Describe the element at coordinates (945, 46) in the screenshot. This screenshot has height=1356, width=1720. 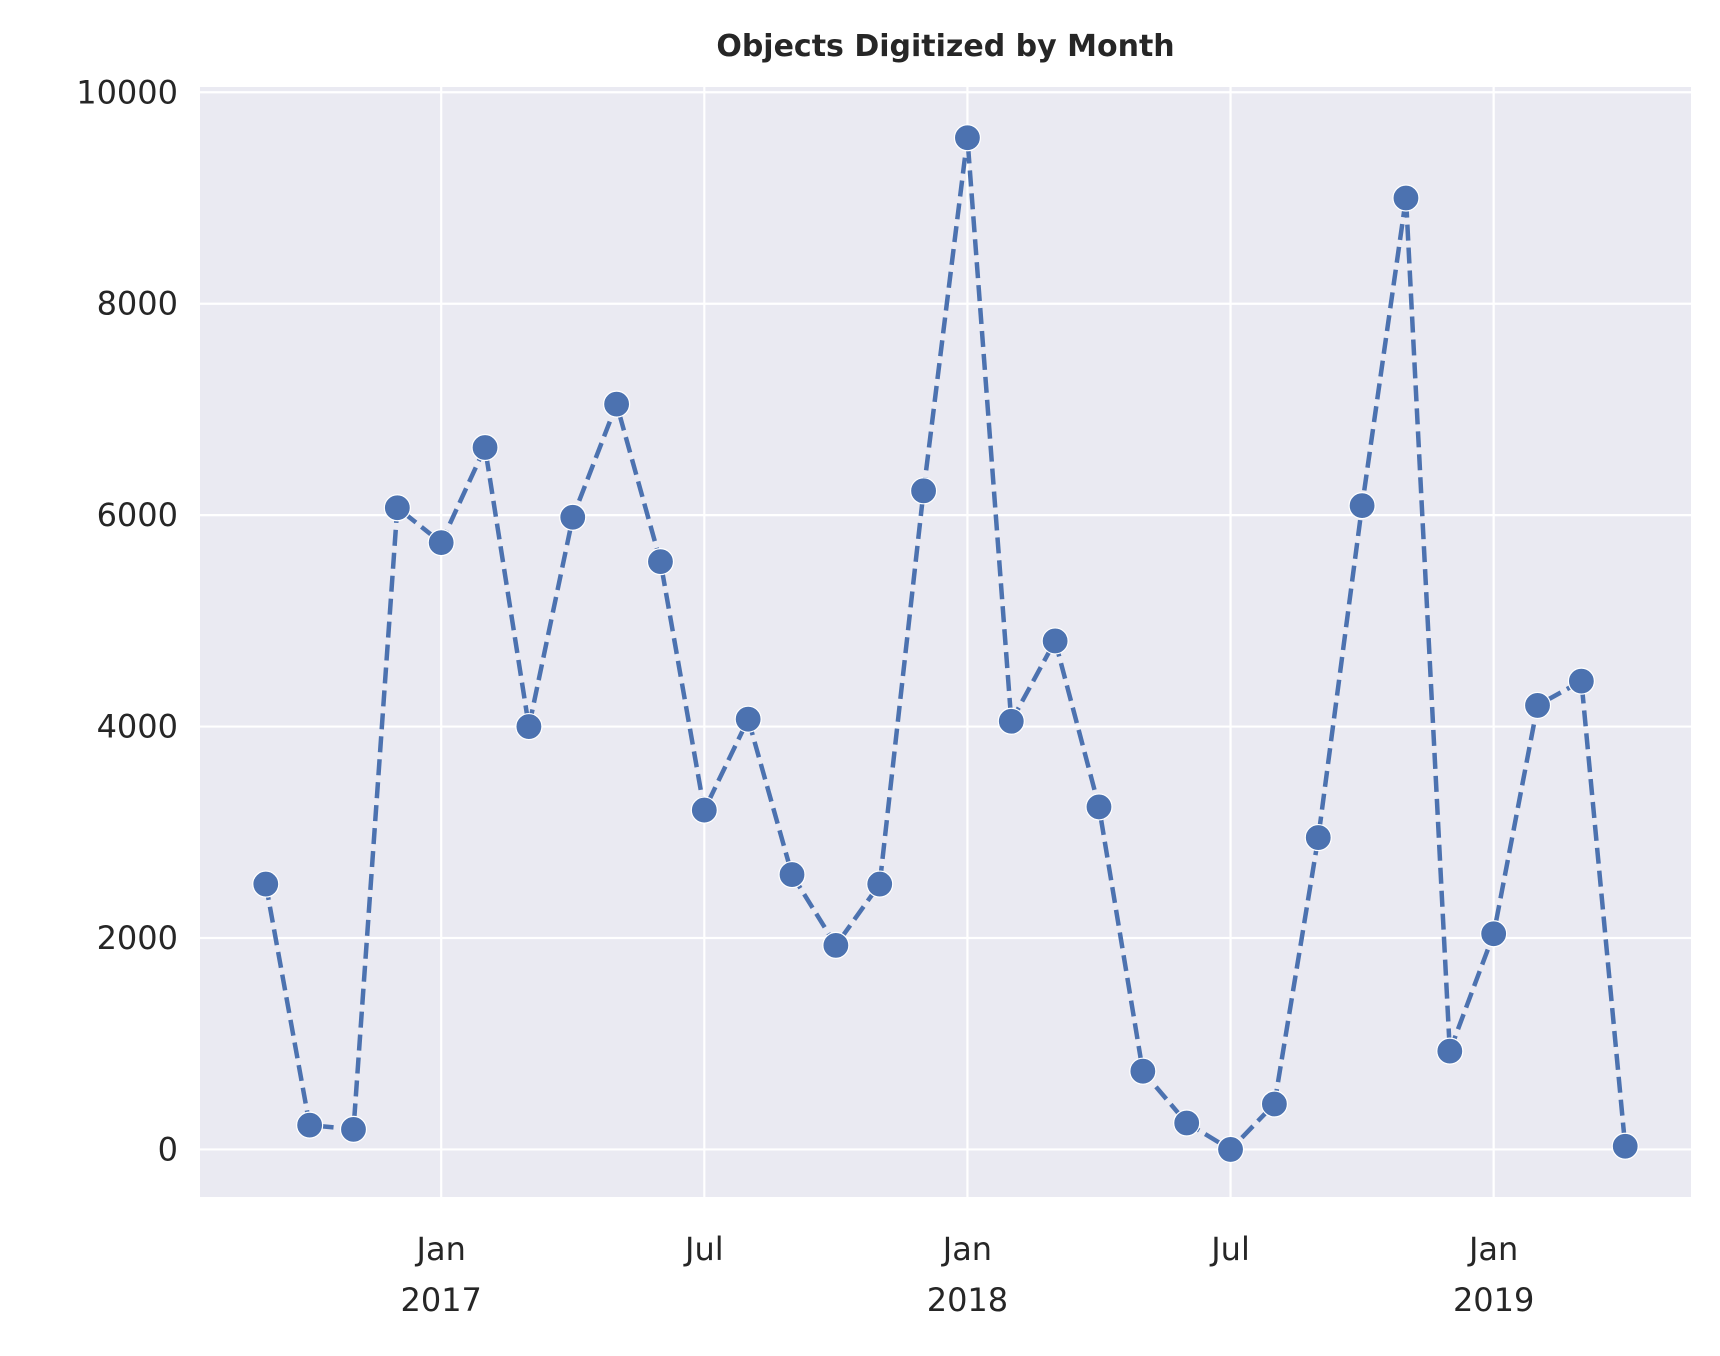
I see `chart-title: Objects Digitized by Month` at that location.